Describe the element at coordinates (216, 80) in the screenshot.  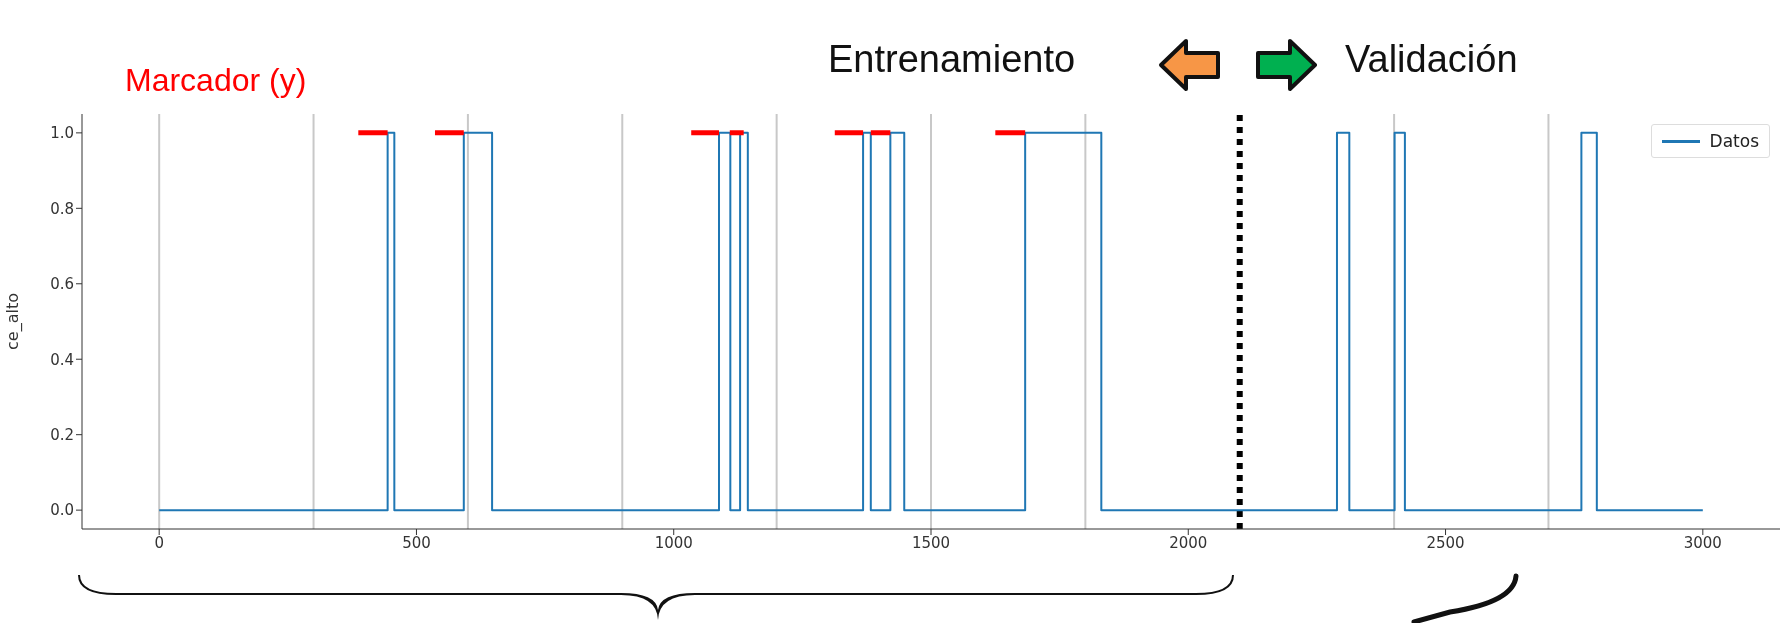
I see `series-label: Marcador (y)` at that location.